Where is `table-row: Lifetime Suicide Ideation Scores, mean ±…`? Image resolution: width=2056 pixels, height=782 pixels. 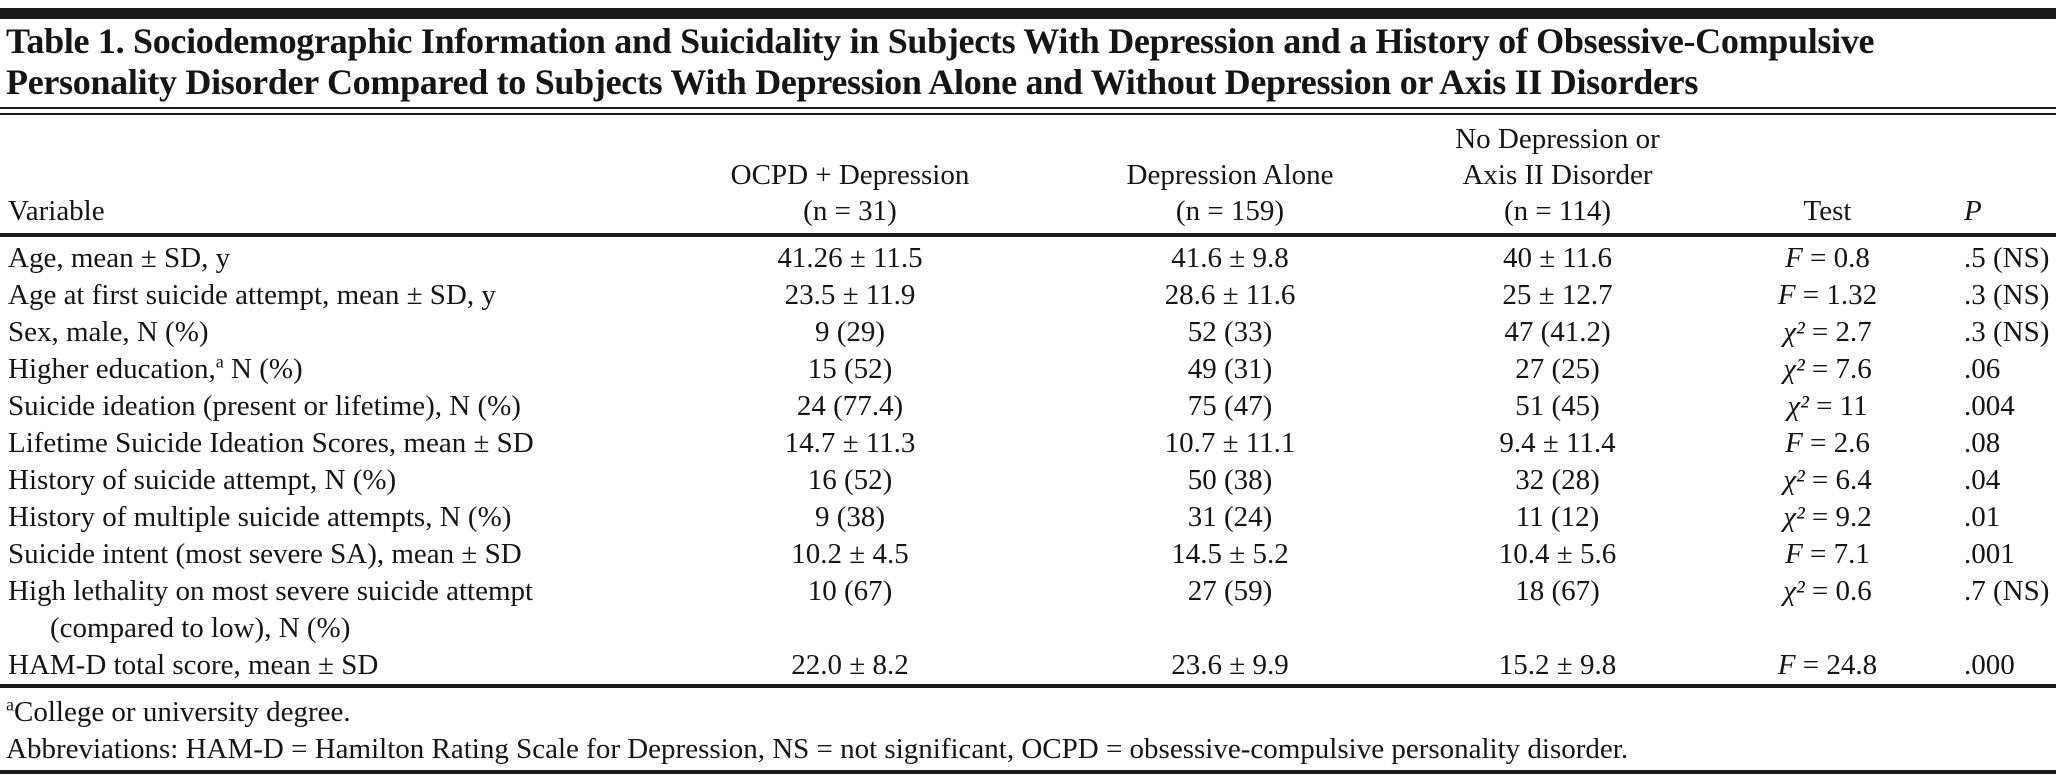
table-row: Lifetime Suicide Ideation Scores, mean ±… is located at coordinates (1028, 443).